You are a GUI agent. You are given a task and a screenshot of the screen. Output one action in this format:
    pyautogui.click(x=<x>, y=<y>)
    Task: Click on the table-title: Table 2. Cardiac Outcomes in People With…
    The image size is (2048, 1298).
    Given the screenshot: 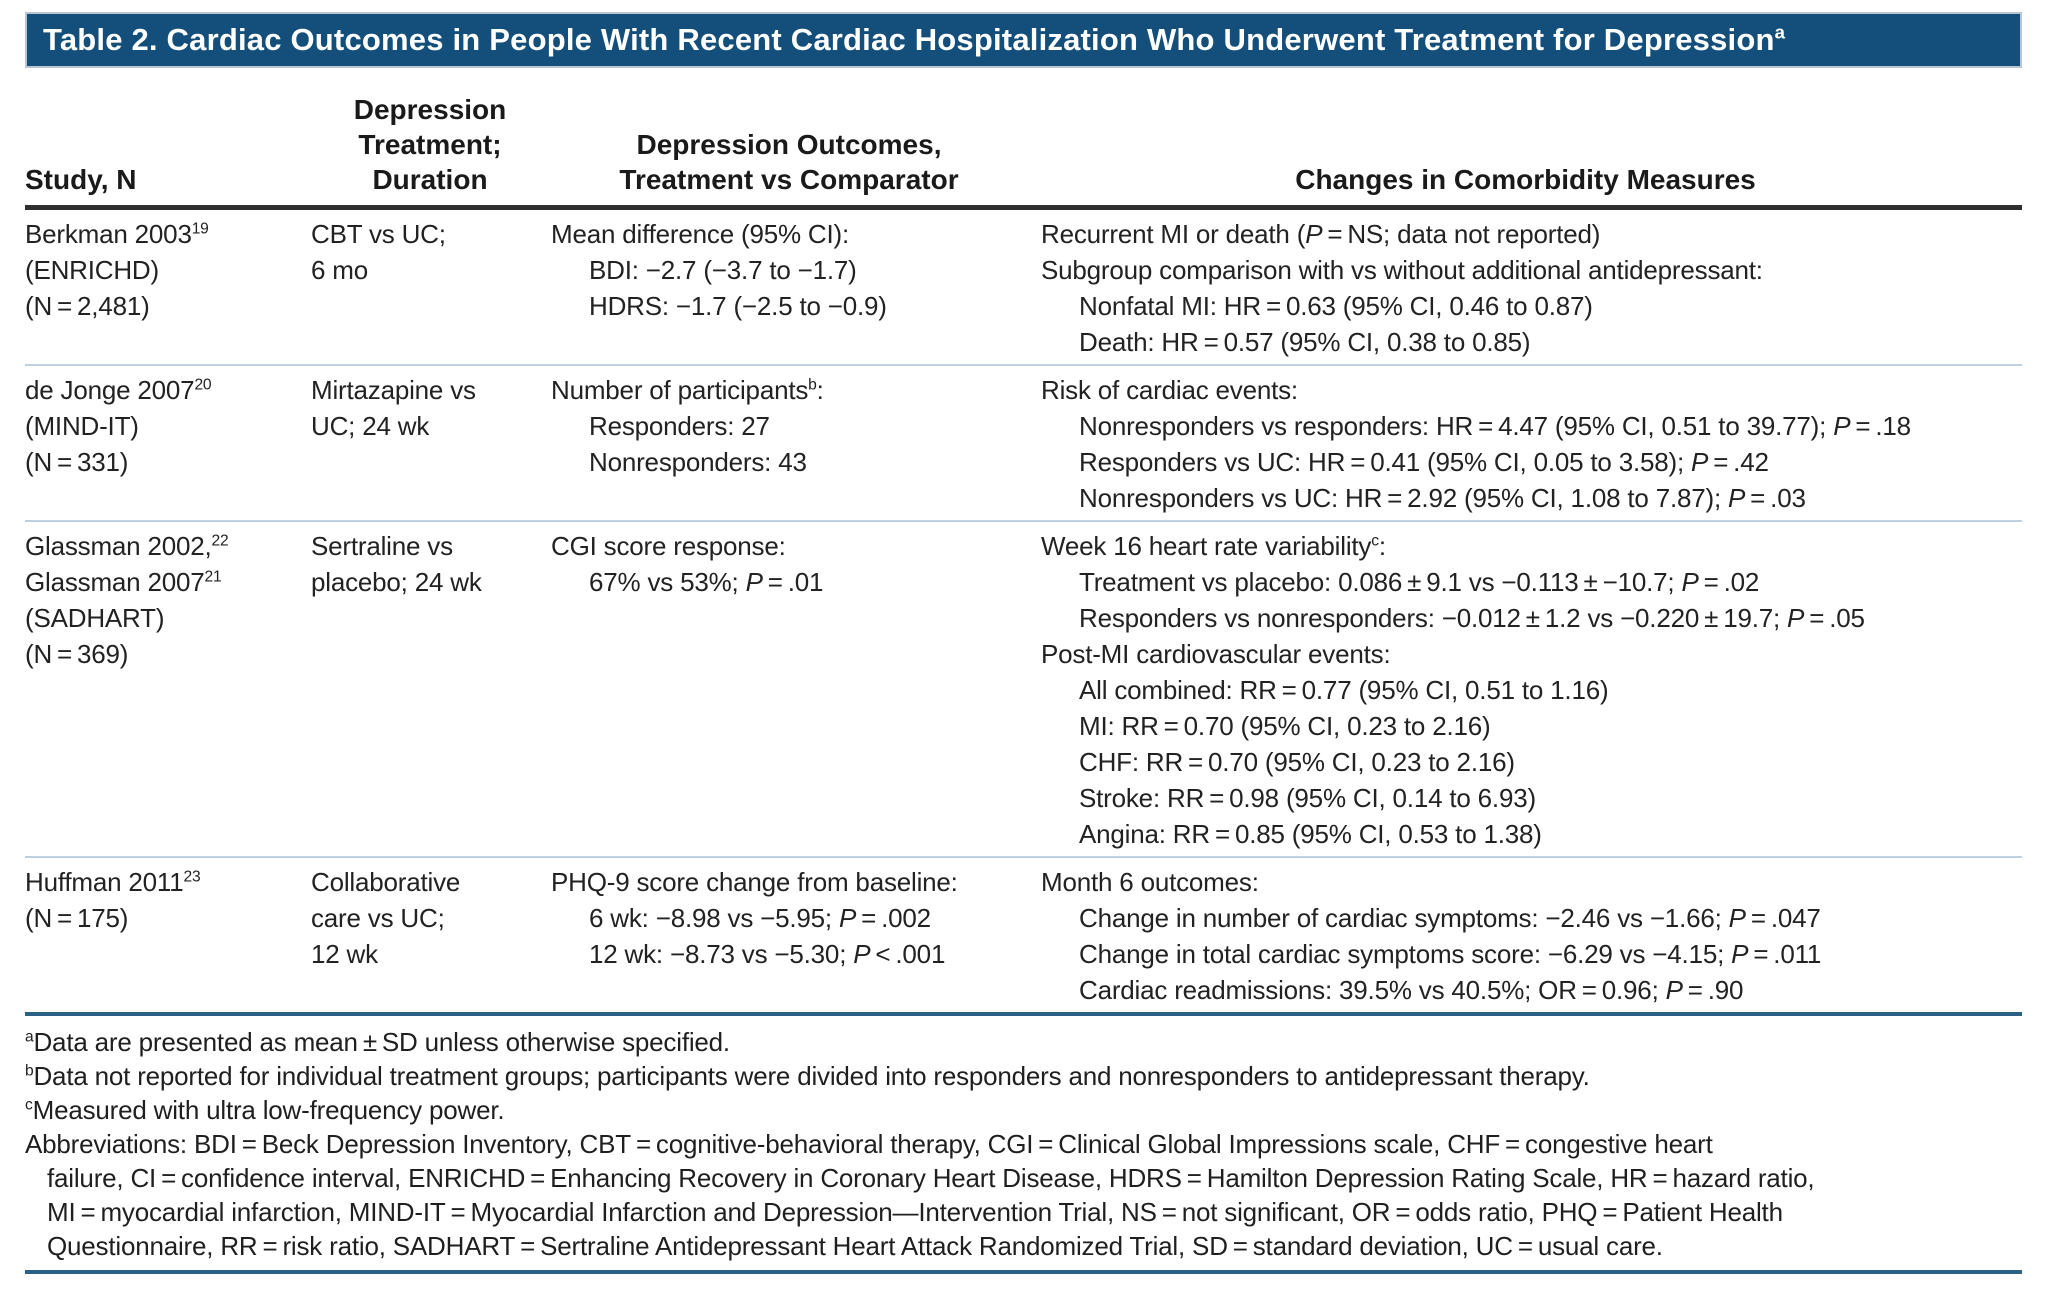 What is the action you would take?
    pyautogui.click(x=914, y=39)
    